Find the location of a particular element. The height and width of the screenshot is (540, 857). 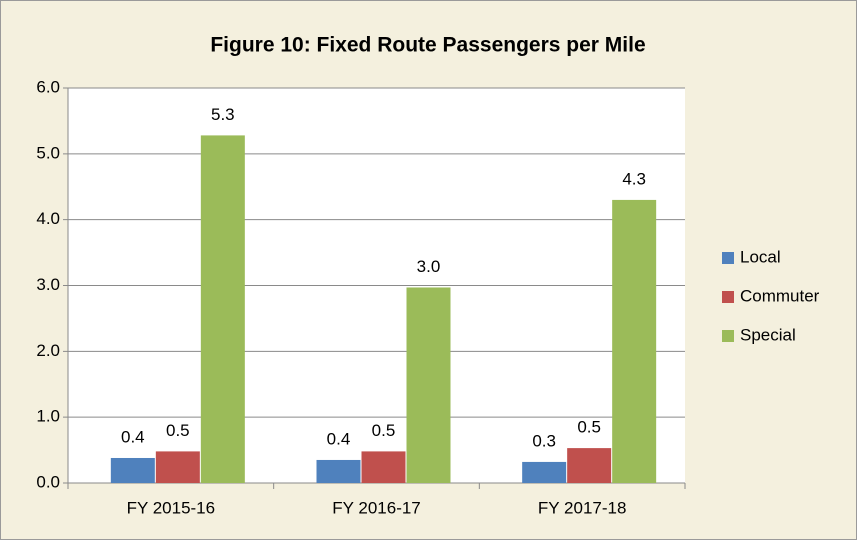

legend-label: Local is located at coordinates (760, 256).